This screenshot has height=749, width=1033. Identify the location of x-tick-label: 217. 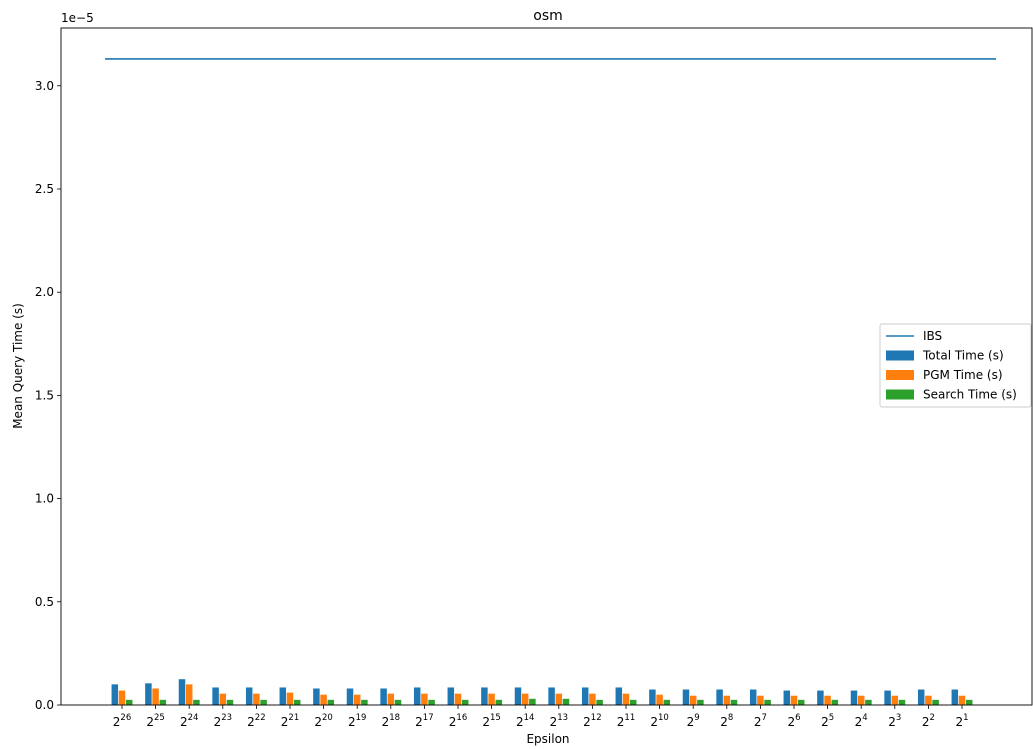
(424, 721).